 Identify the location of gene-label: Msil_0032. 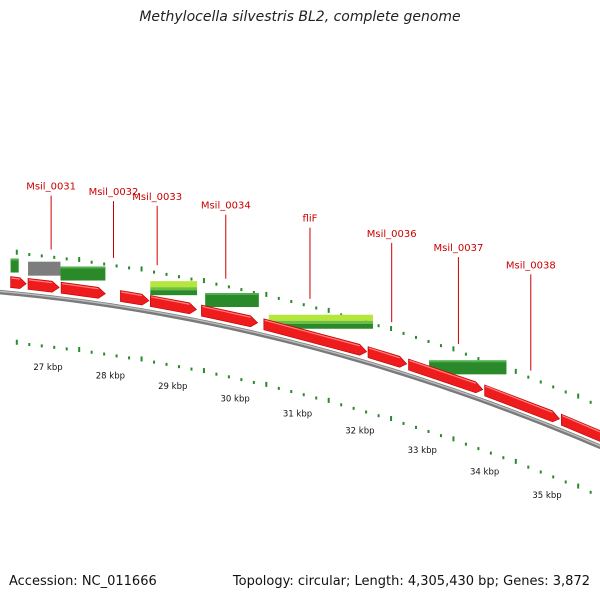
(114, 192).